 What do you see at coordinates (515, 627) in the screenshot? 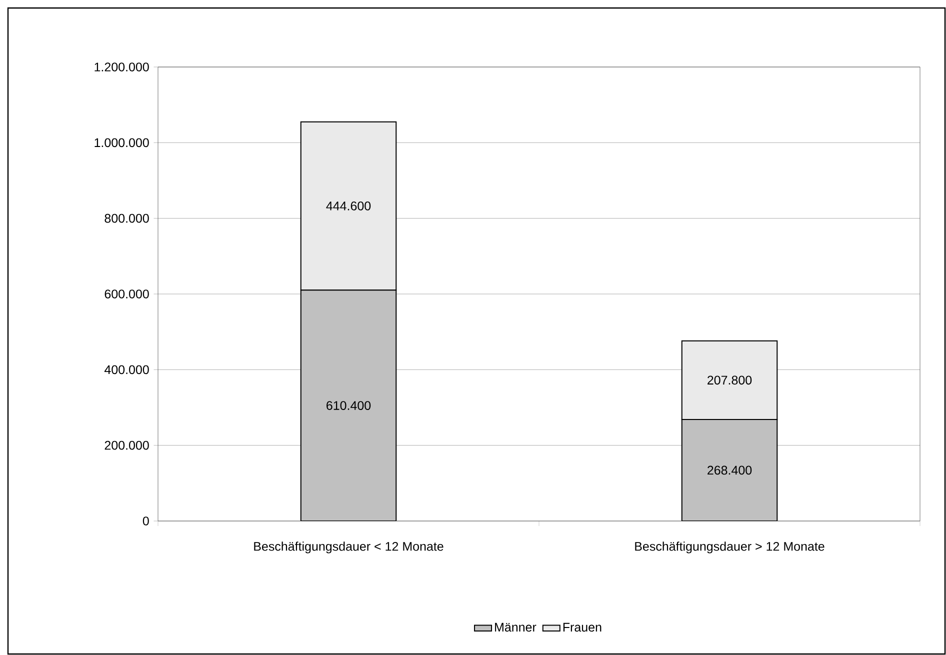
I see `legend-label: Männer` at bounding box center [515, 627].